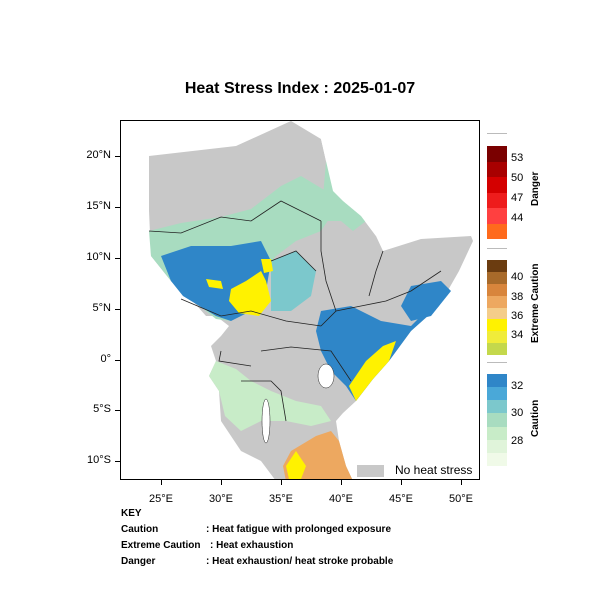 The width and height of the screenshot is (600, 600). I want to click on lon-label: 30°E, so click(221, 499).